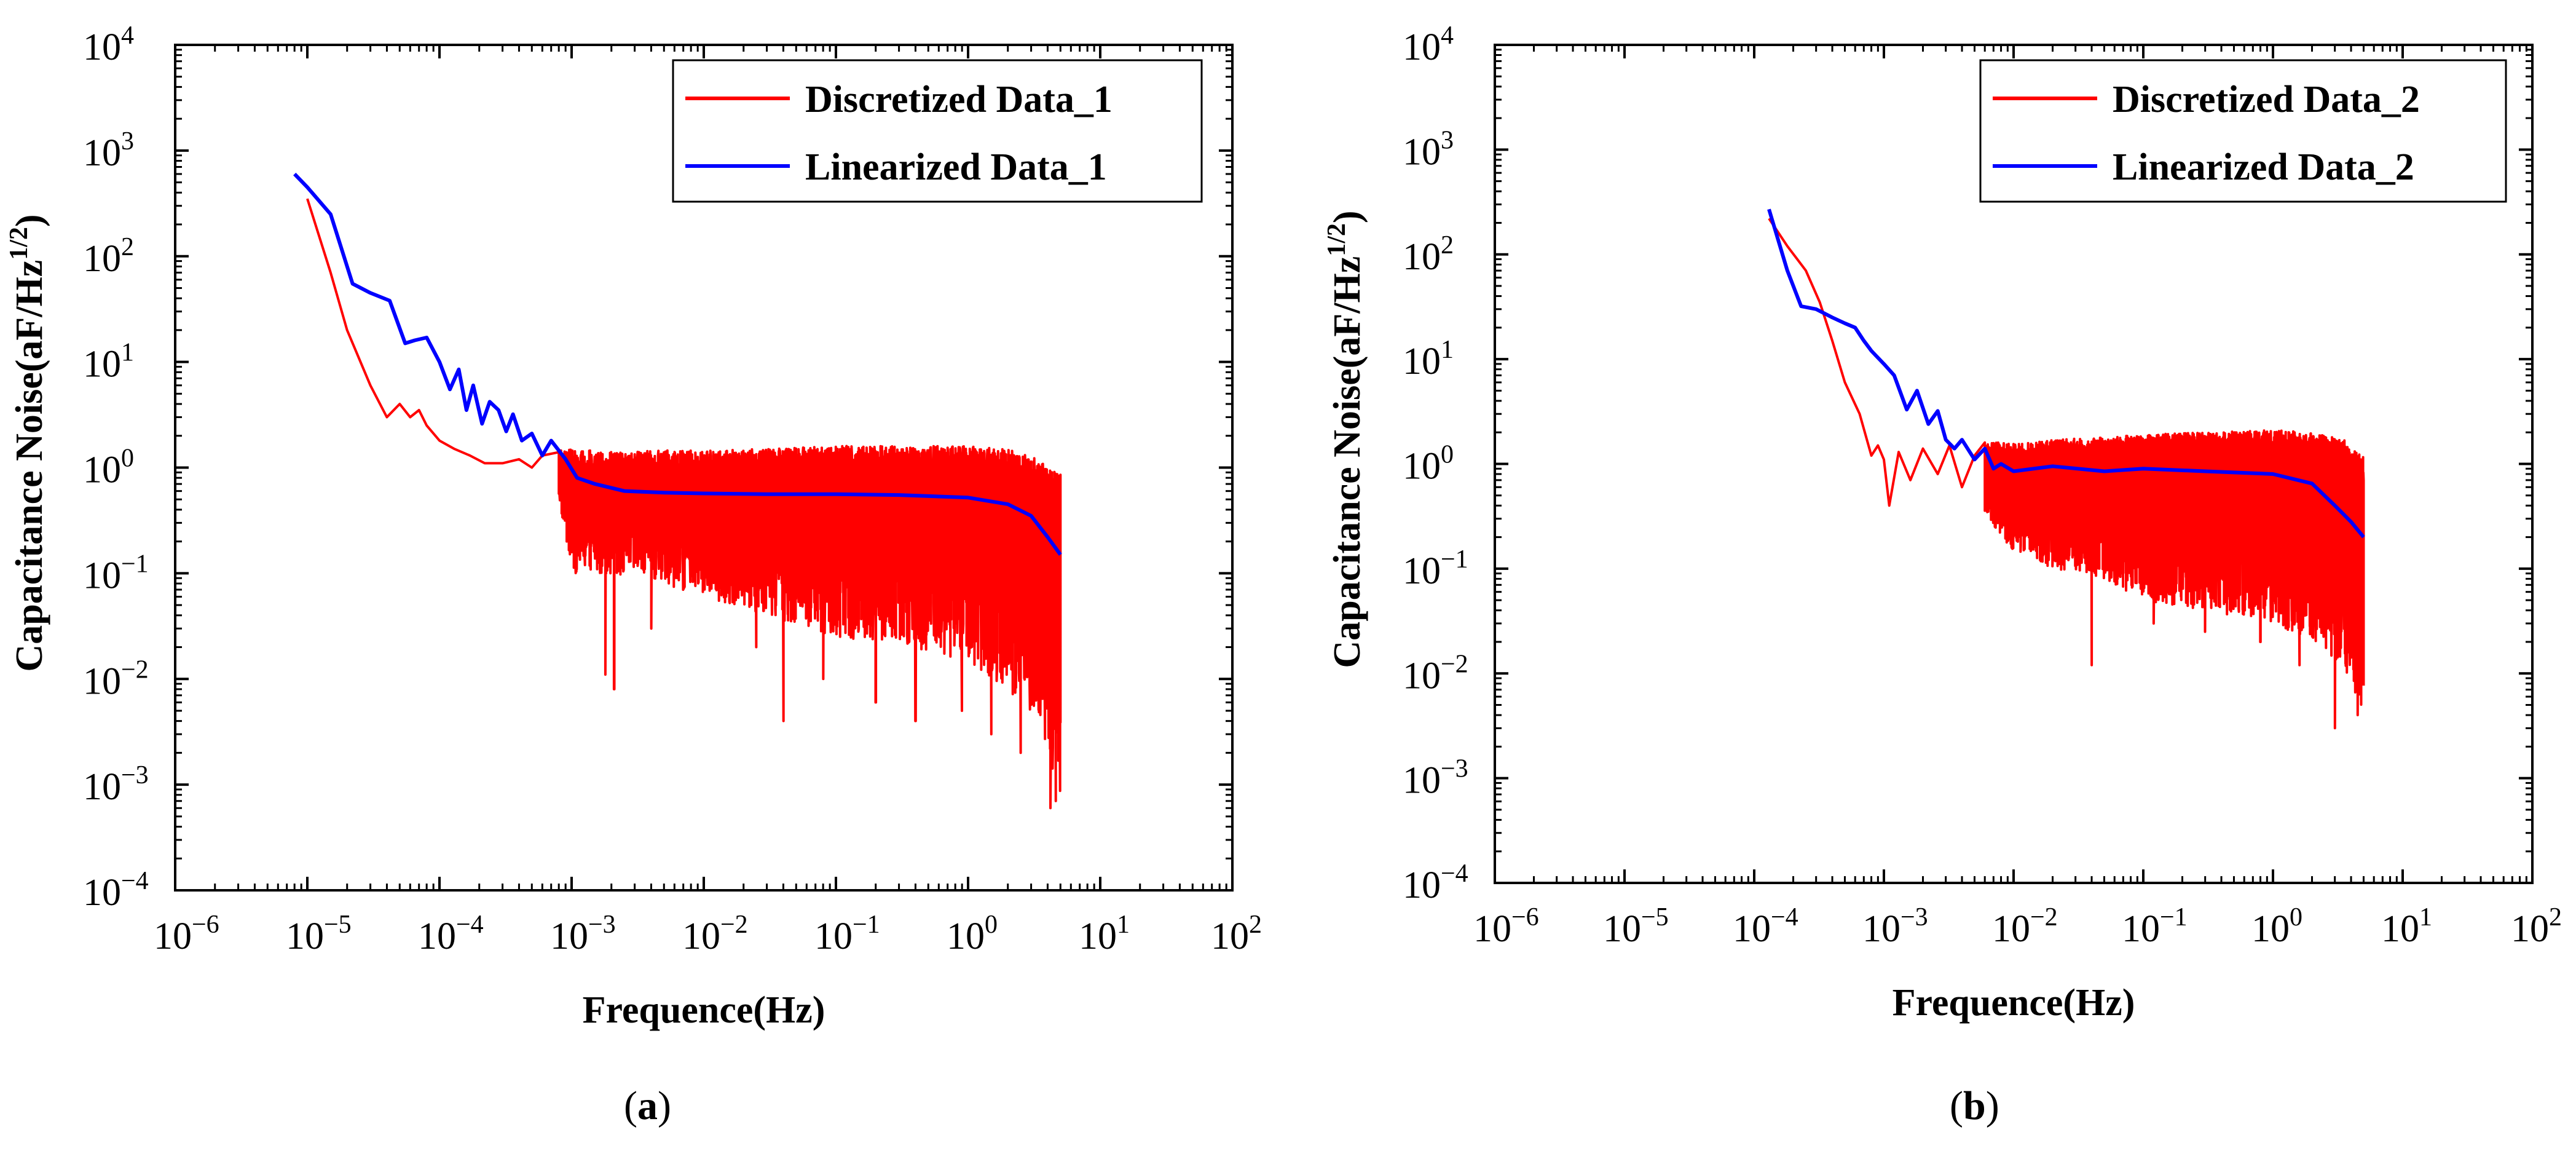  I want to click on y-axis-label-exponent: 1/2, so click(1337, 239).